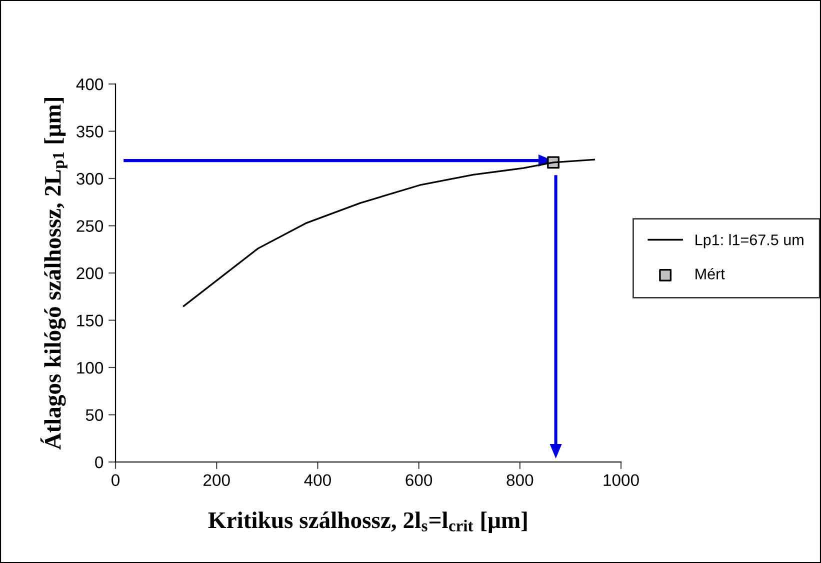  I want to click on y-tick-label: 100, so click(90, 368).